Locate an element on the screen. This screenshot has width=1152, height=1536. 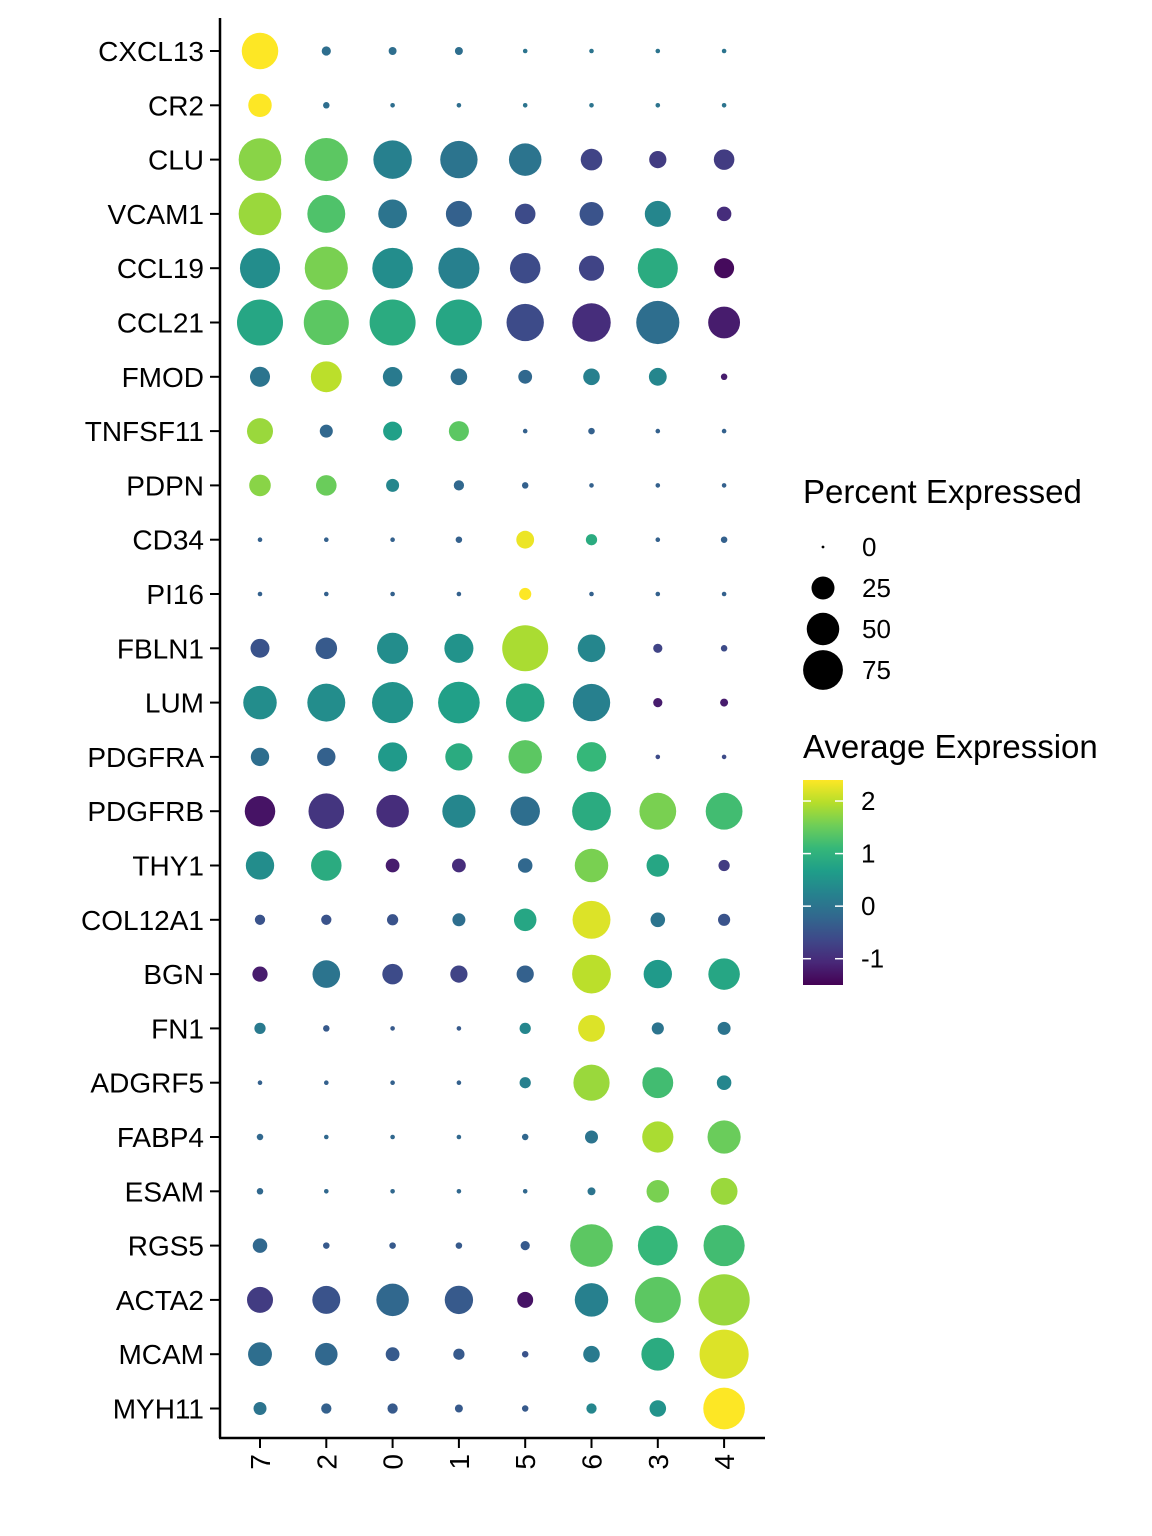
cluster-label: 0 is located at coordinates (393, 1462).